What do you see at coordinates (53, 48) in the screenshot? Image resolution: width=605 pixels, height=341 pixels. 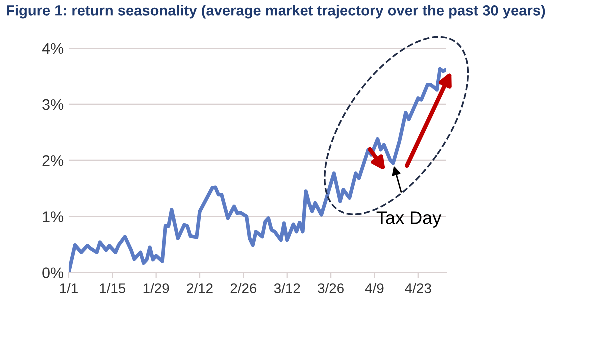 I see `y-tick-label: 4%` at bounding box center [53, 48].